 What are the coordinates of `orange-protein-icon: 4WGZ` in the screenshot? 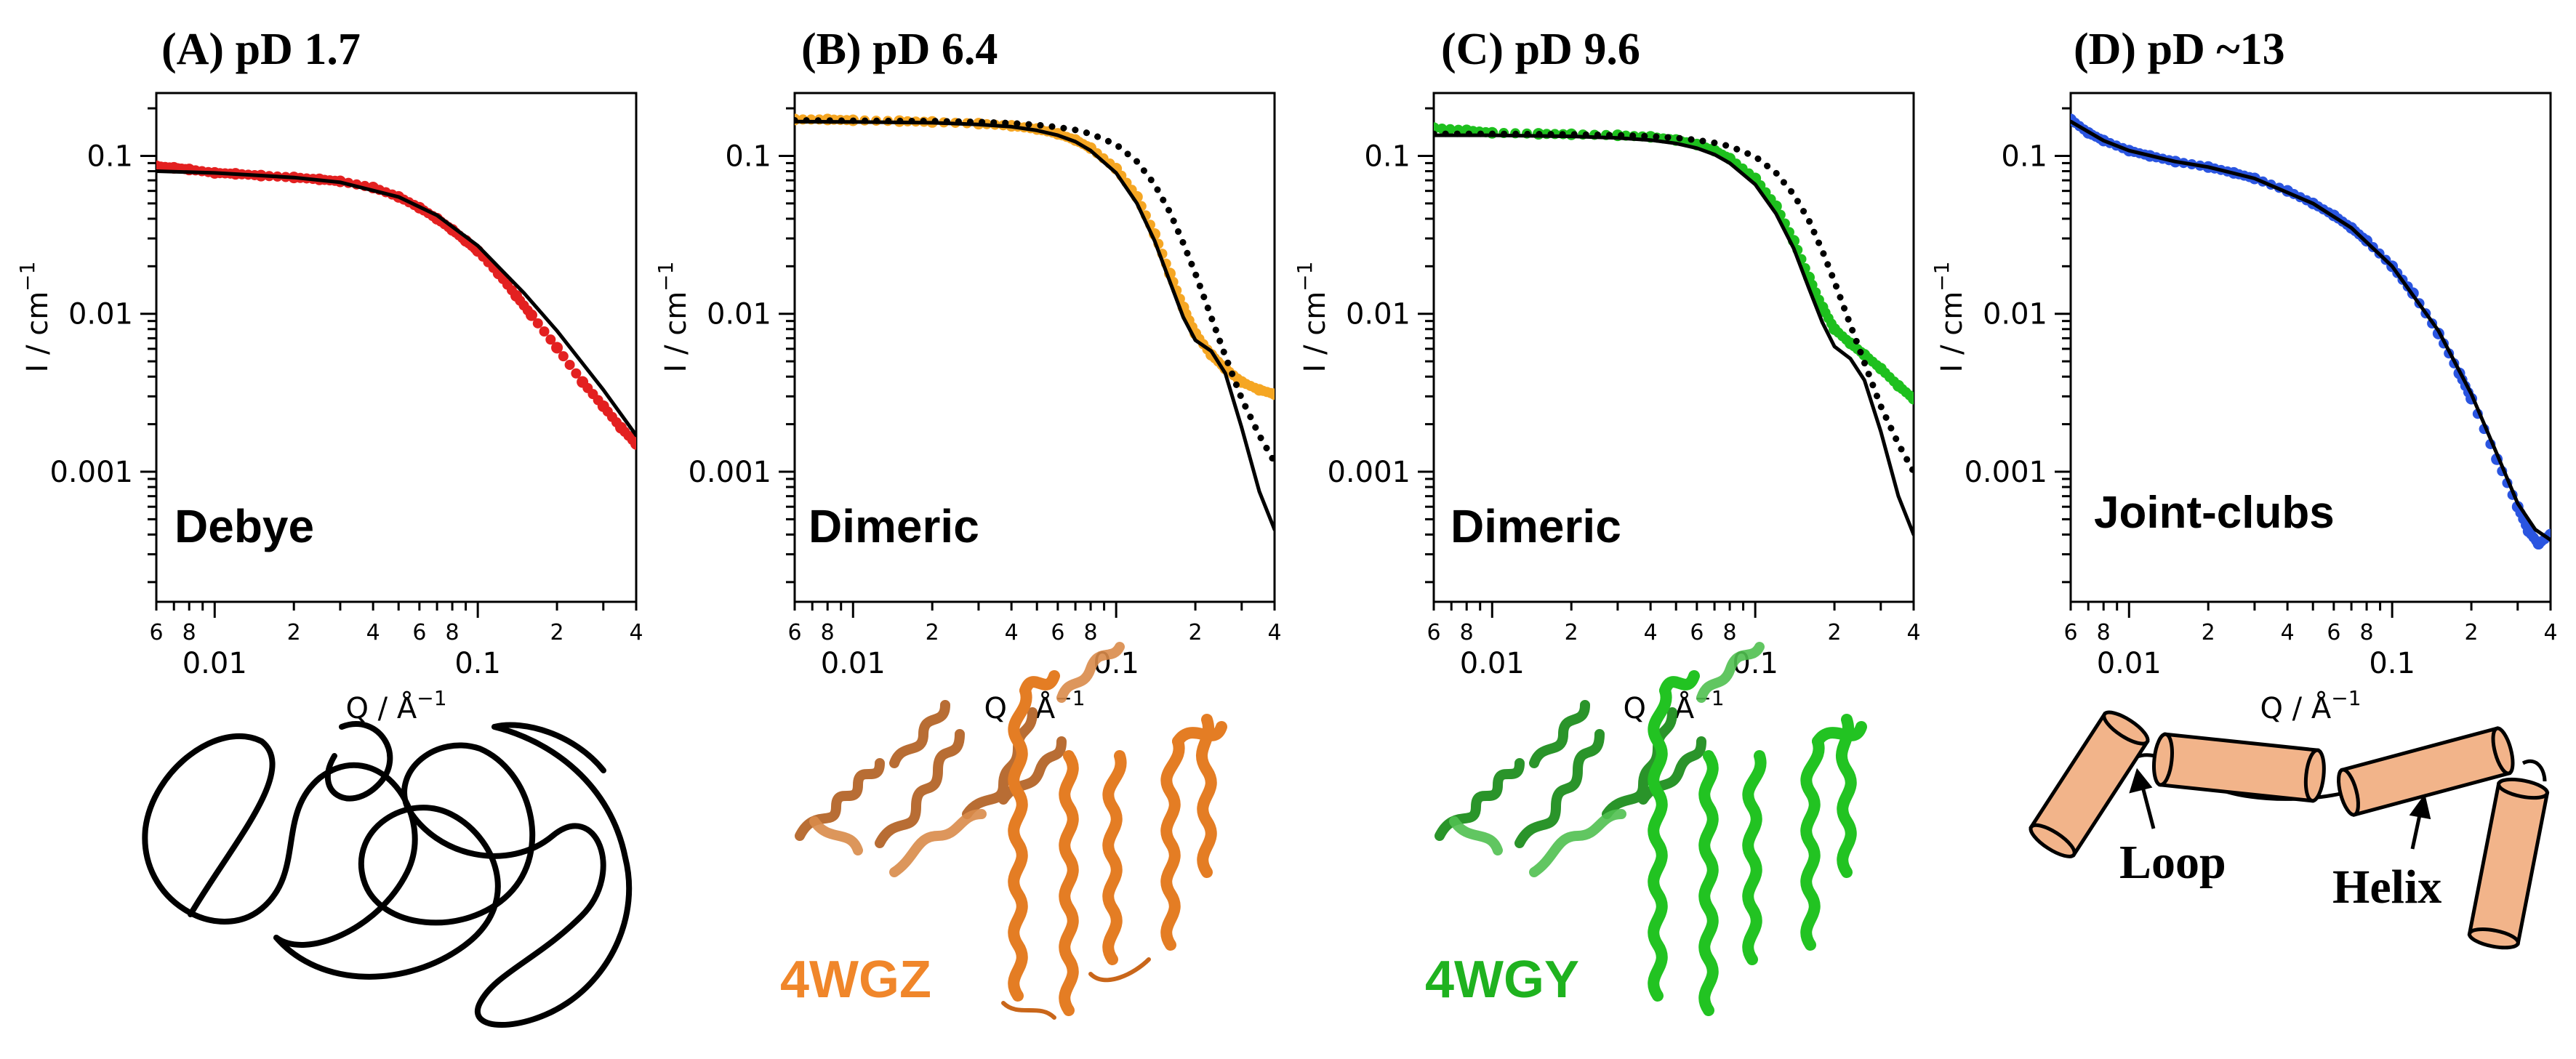 It's located at (1004, 831).